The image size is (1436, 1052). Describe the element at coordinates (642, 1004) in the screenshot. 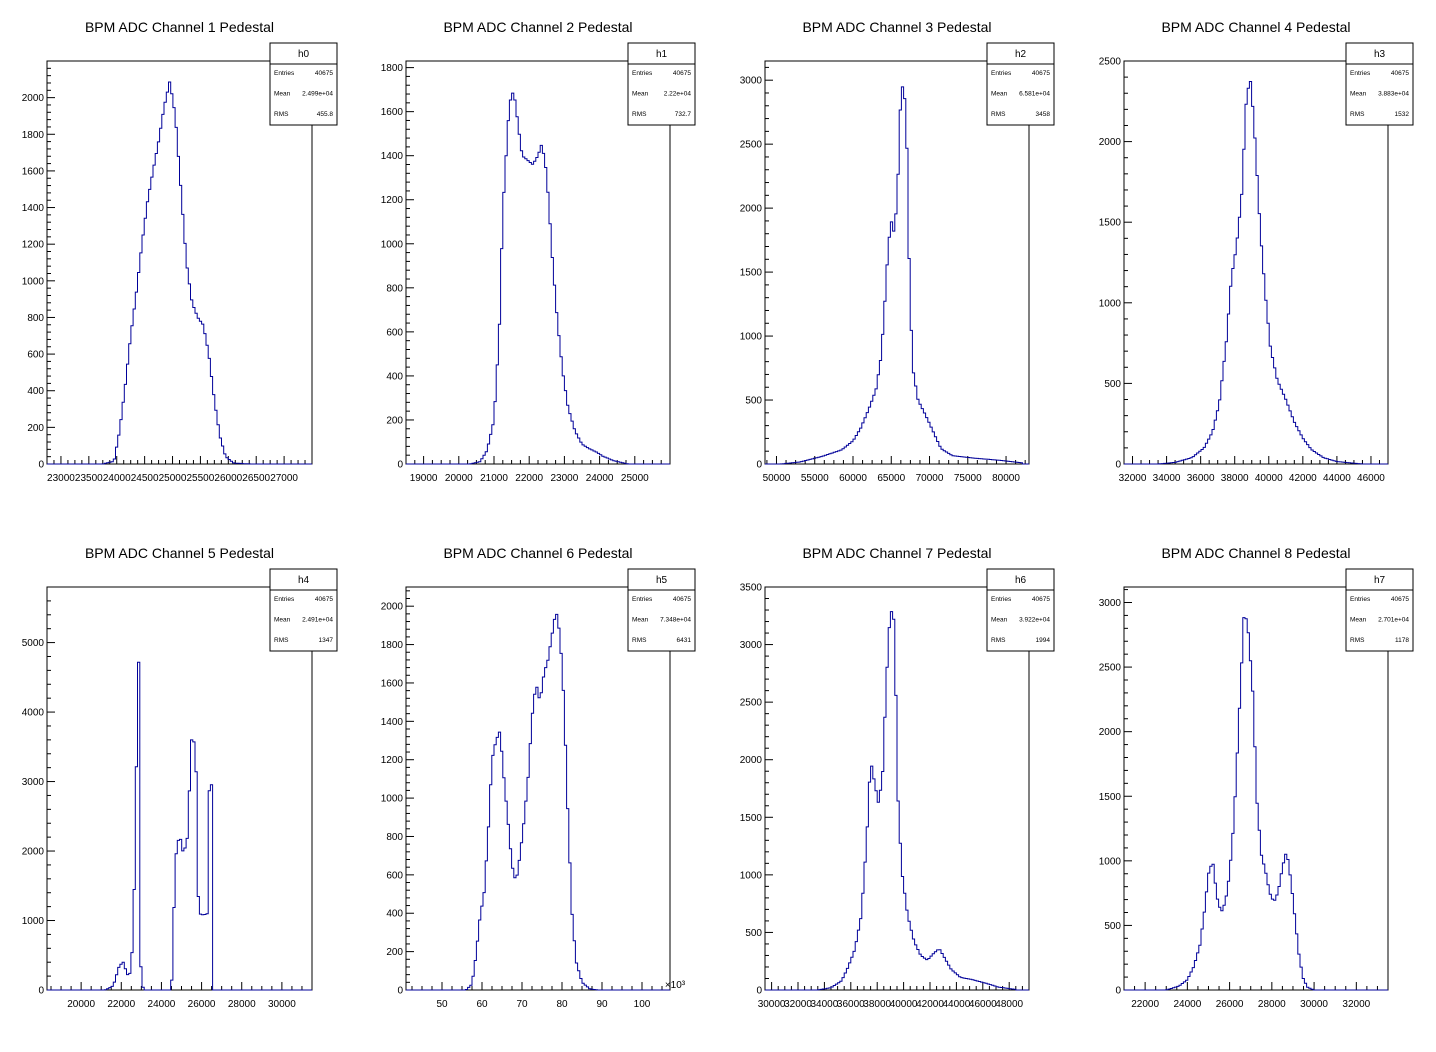

I see `x-tick-label: 100` at that location.